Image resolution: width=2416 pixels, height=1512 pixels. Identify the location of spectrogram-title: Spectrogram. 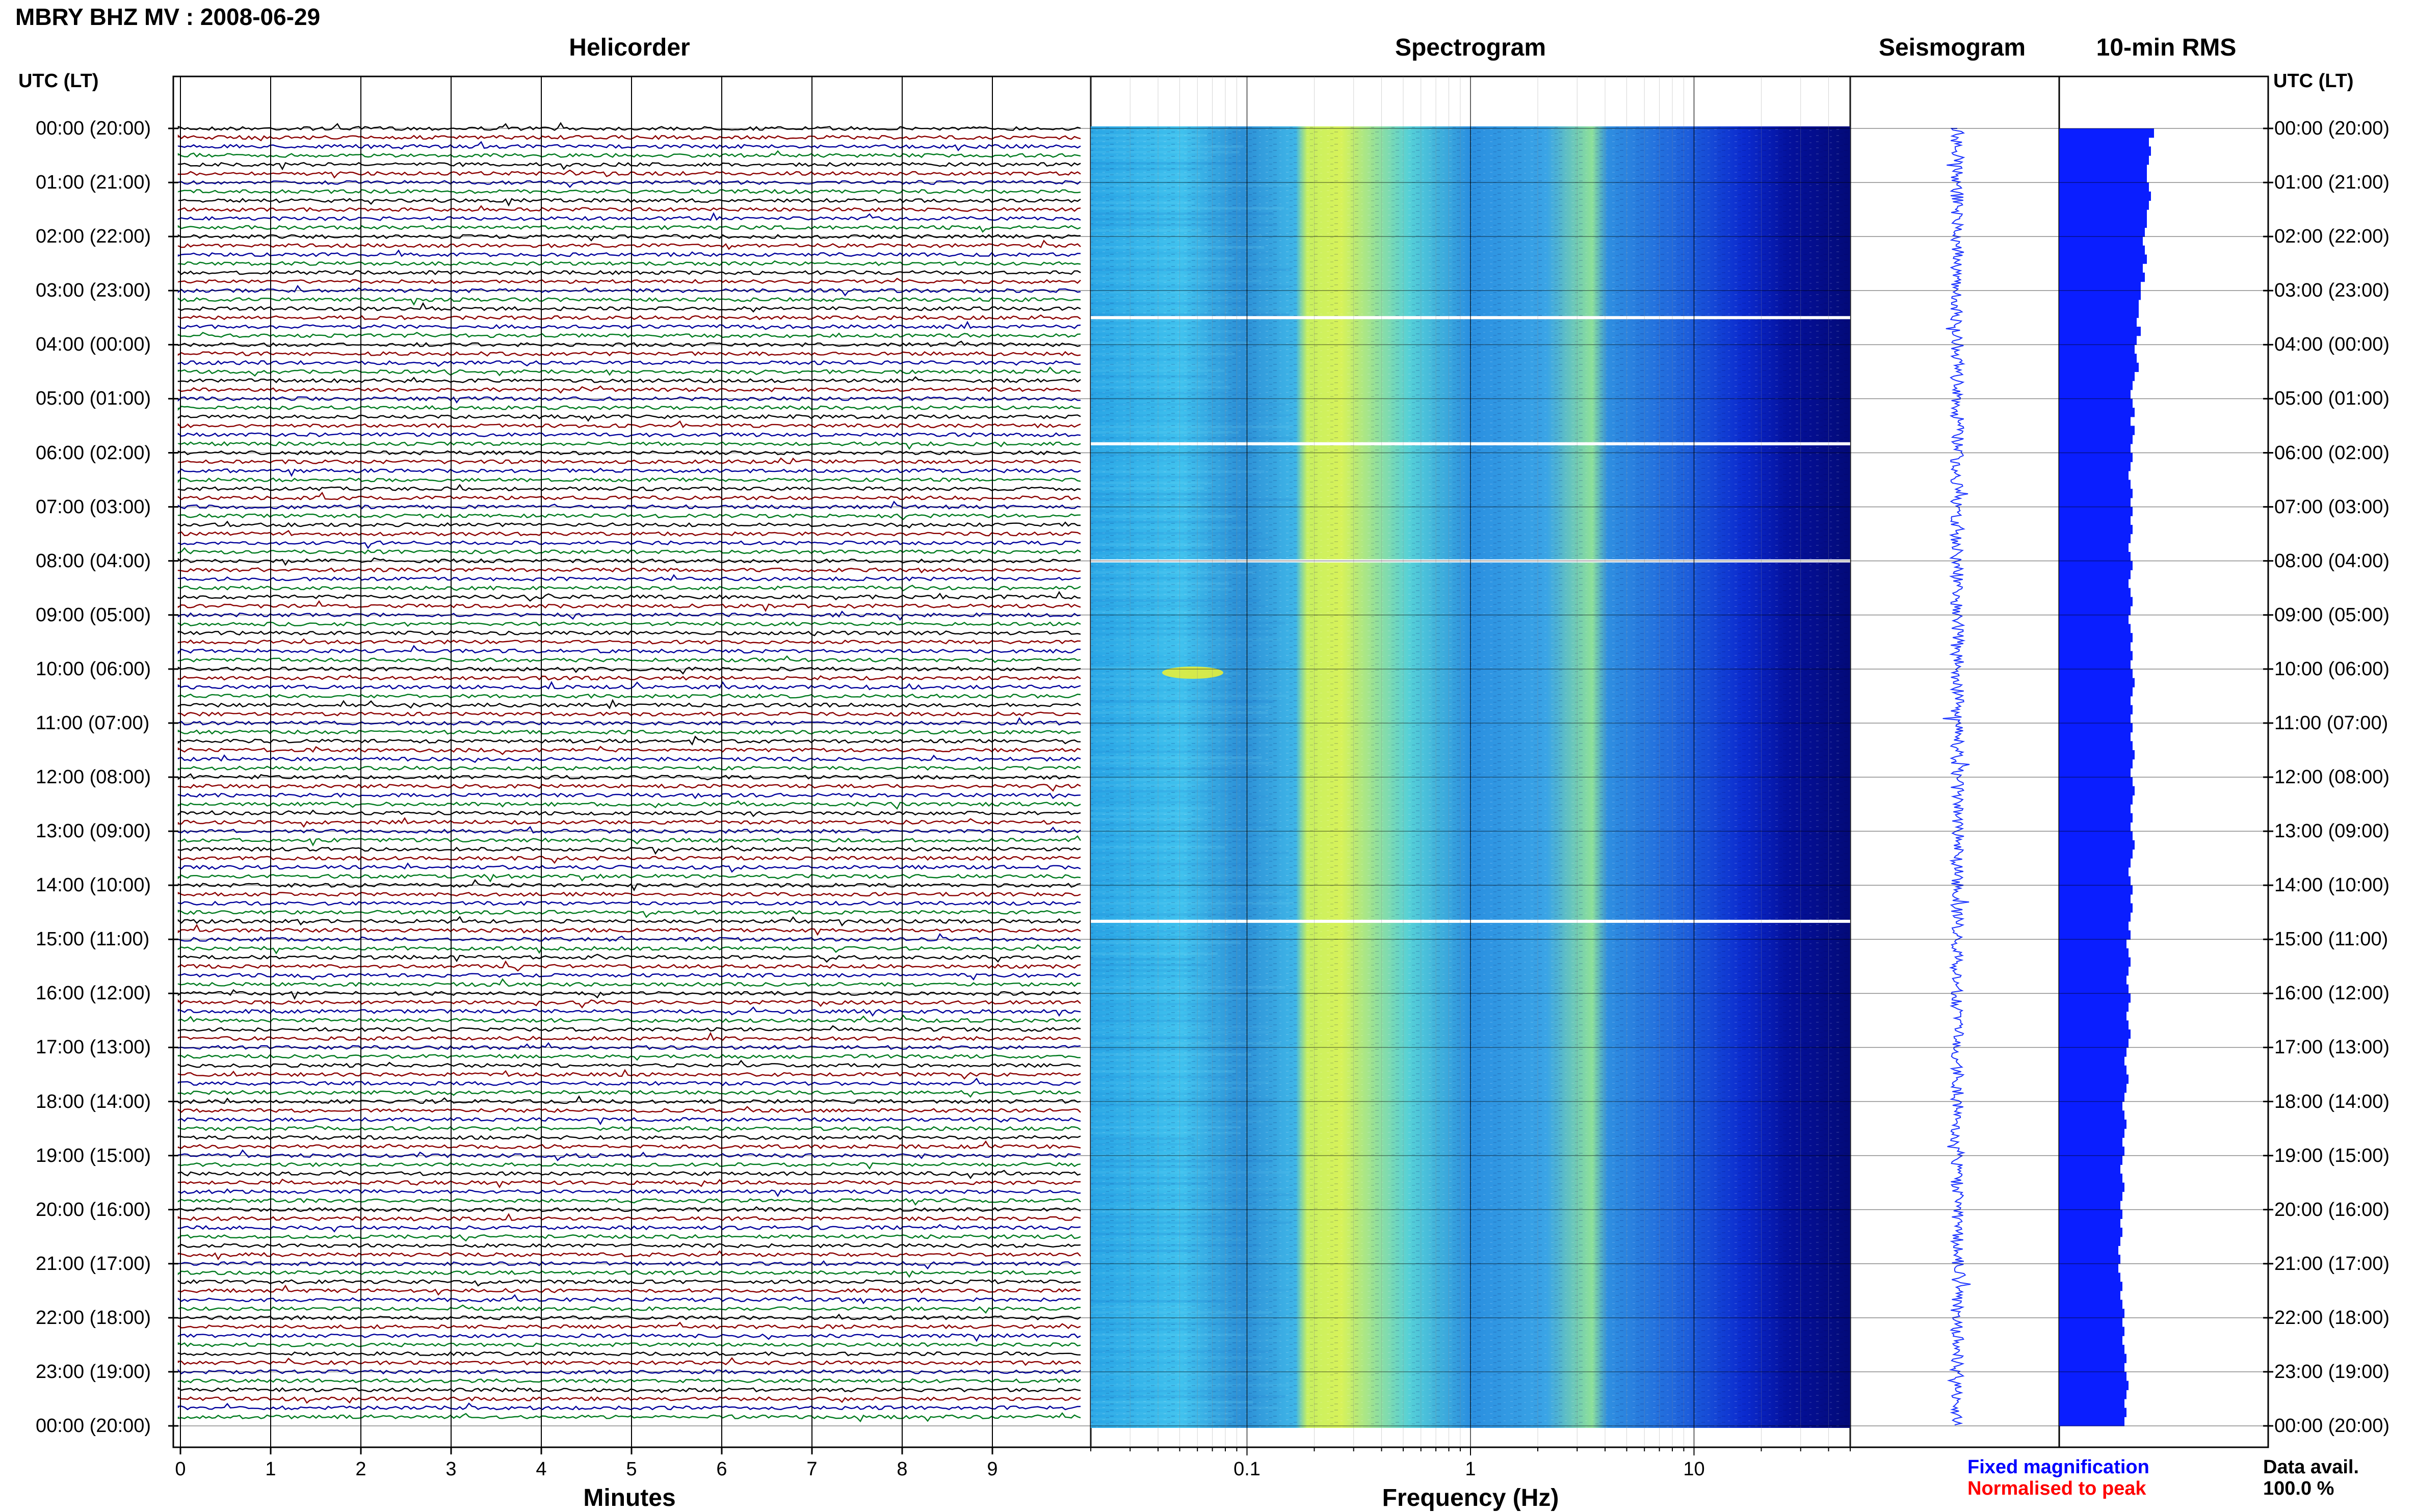
(1470, 47).